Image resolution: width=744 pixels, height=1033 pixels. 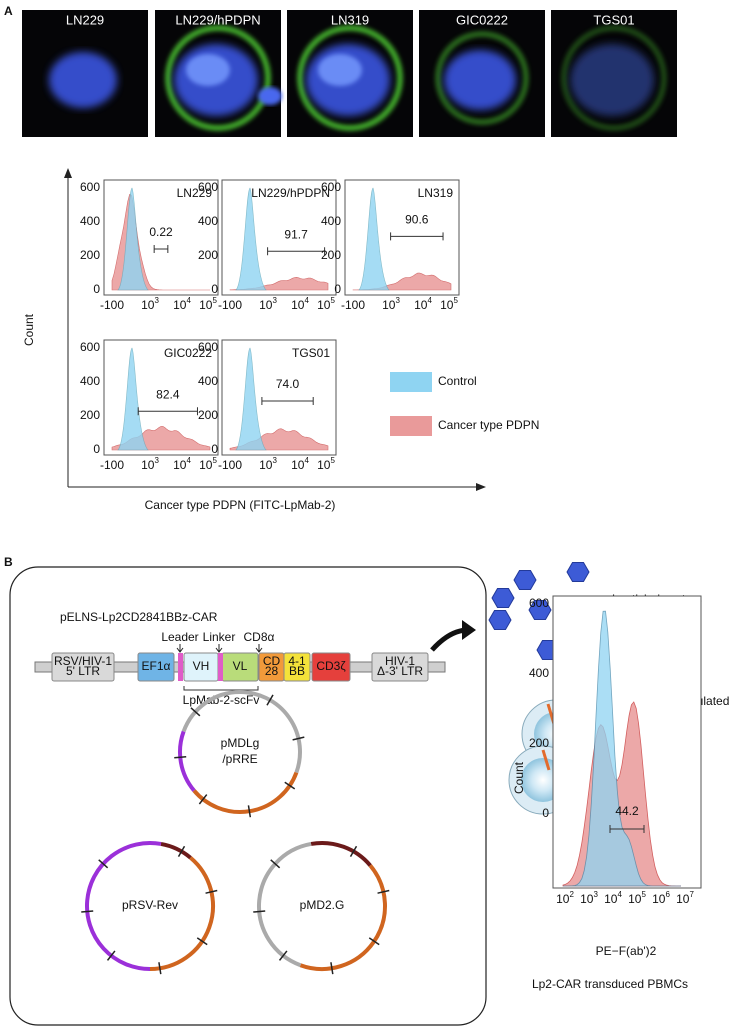 I want to click on segment-label: 28, so click(x=272, y=671).